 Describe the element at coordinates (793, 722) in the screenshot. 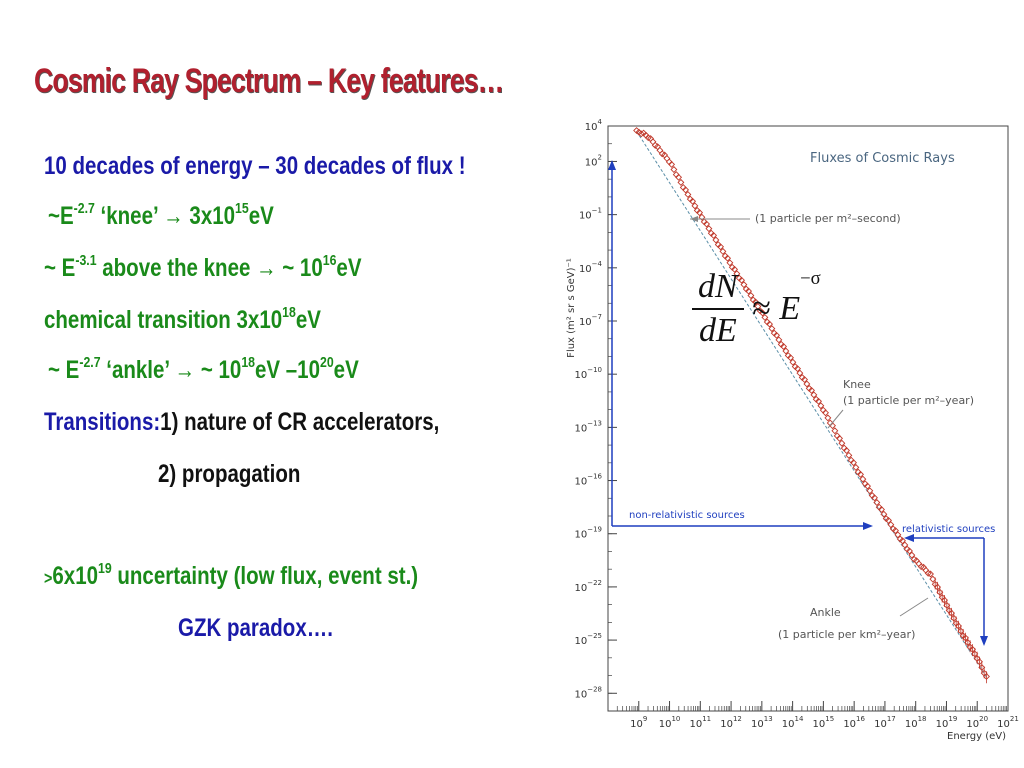

I see `x-tick-label: 1014` at that location.